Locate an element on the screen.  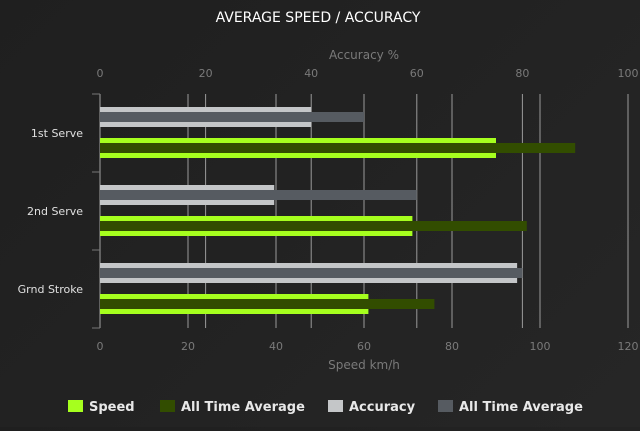
top-tick-label: 0 is located at coordinates (100, 73).